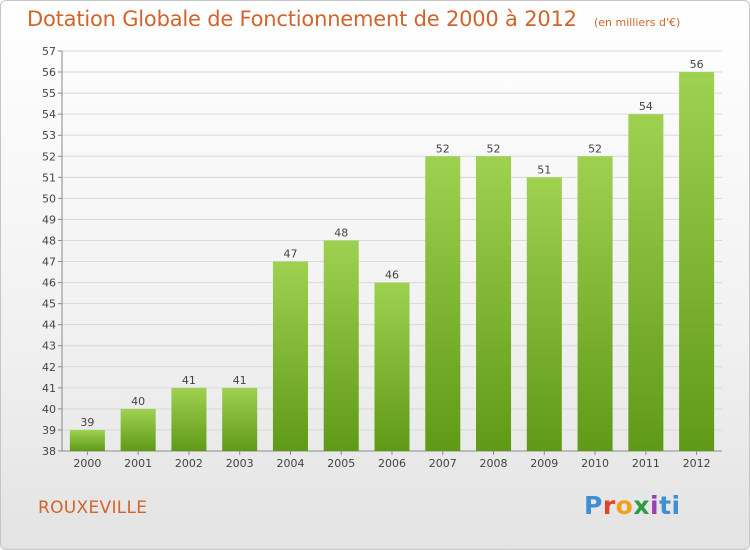  I want to click on data-label-2009: 51, so click(544, 169).